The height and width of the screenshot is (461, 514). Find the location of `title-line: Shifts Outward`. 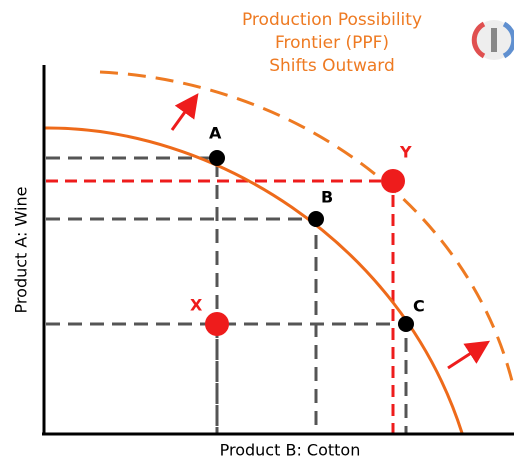

title-line: Shifts Outward is located at coordinates (332, 66).